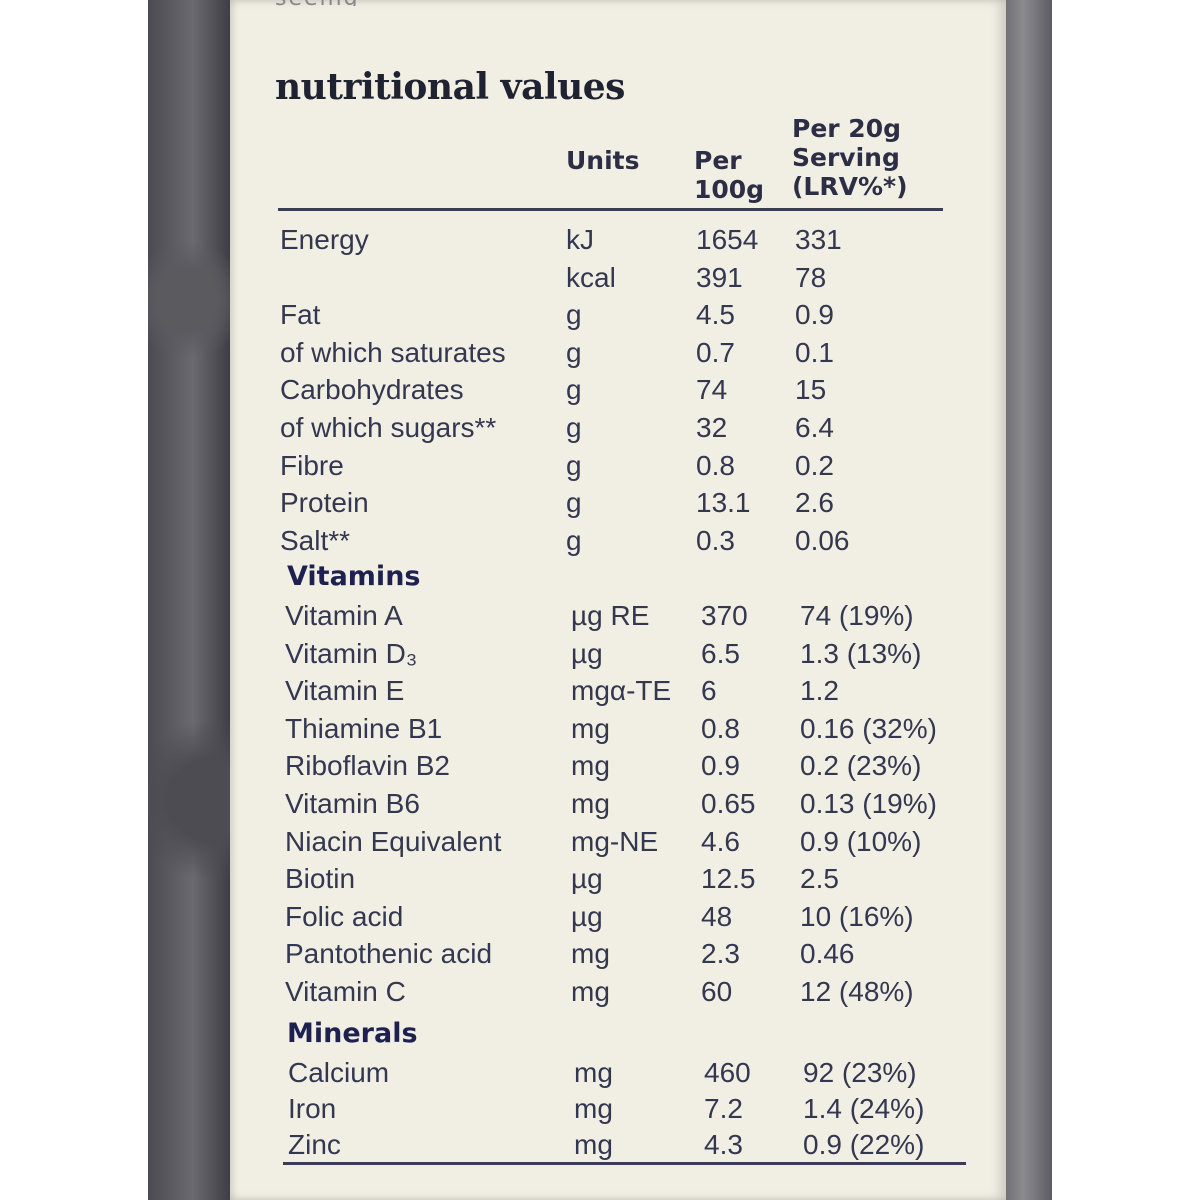 Image resolution: width=1200 pixels, height=1200 pixels. What do you see at coordinates (615, 841) in the screenshot?
I see `nutrient-unit: mg-NE` at bounding box center [615, 841].